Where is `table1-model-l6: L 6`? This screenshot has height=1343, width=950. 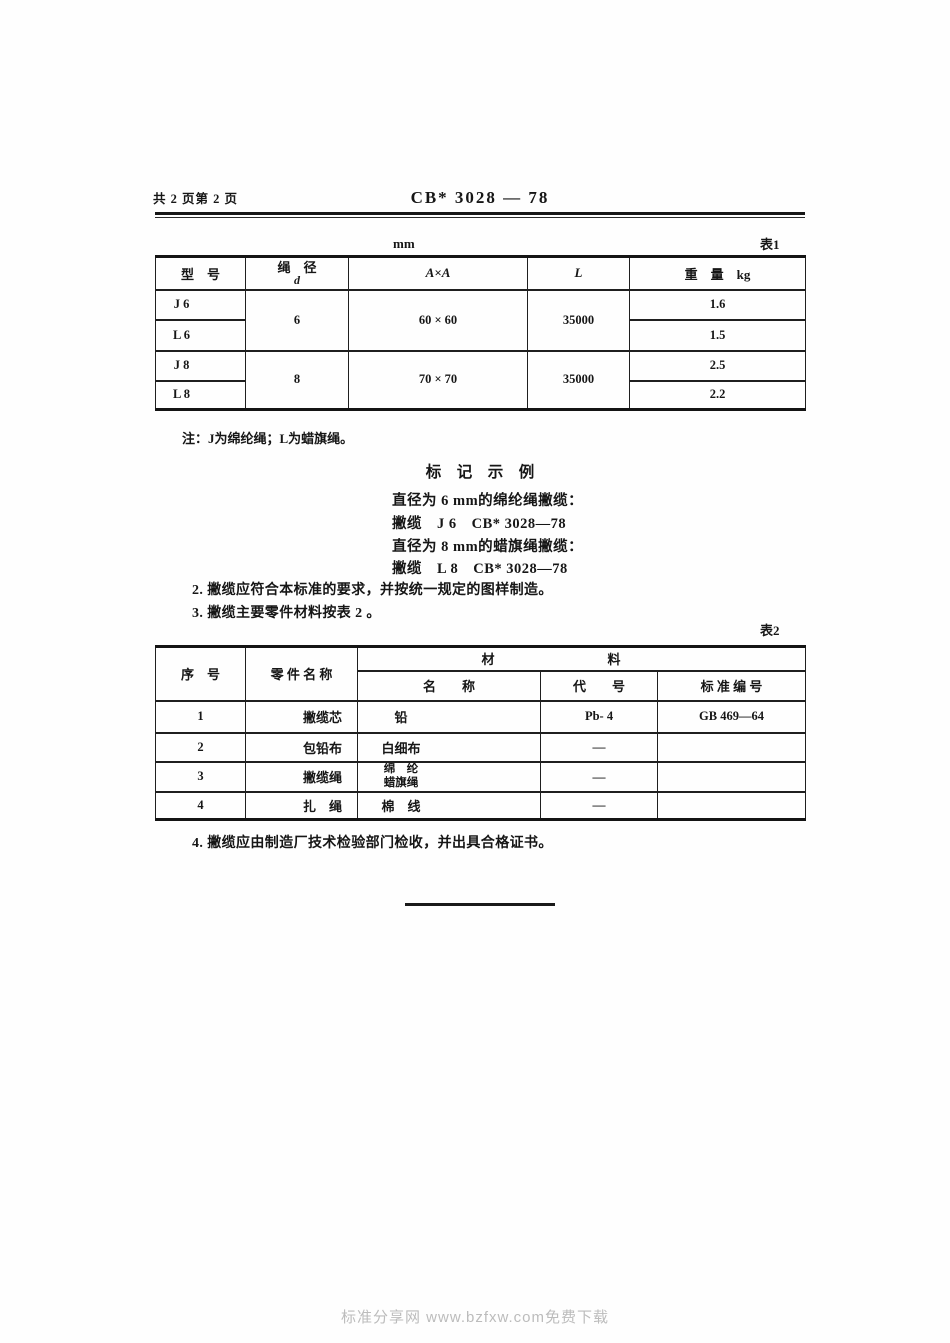
table1-model-l6: L 6 is located at coordinates (200, 335).